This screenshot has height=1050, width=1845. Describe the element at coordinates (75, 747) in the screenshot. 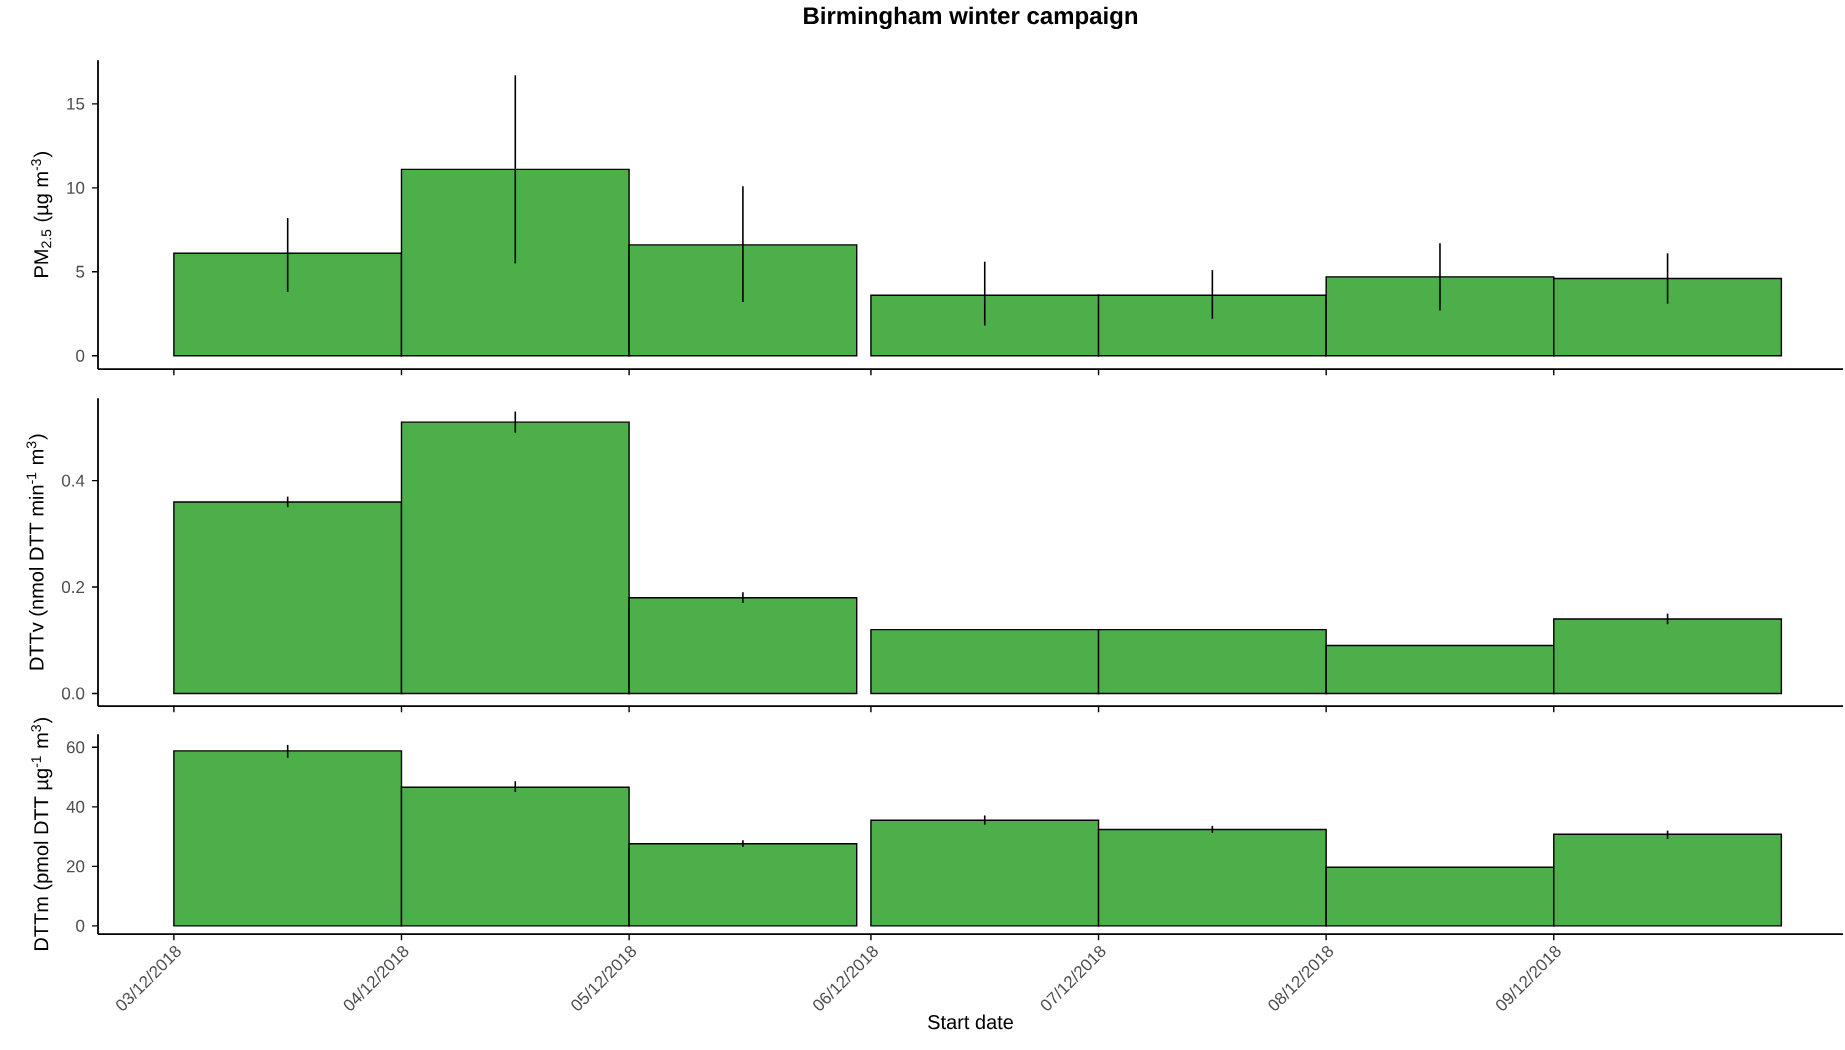

I see `y-tick-label: 60` at that location.